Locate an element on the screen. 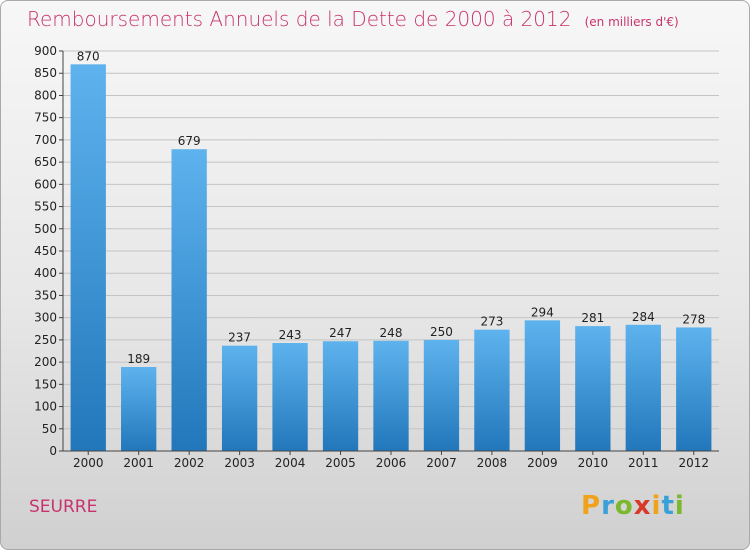 The image size is (750, 550). data-label: 284 is located at coordinates (643, 317).